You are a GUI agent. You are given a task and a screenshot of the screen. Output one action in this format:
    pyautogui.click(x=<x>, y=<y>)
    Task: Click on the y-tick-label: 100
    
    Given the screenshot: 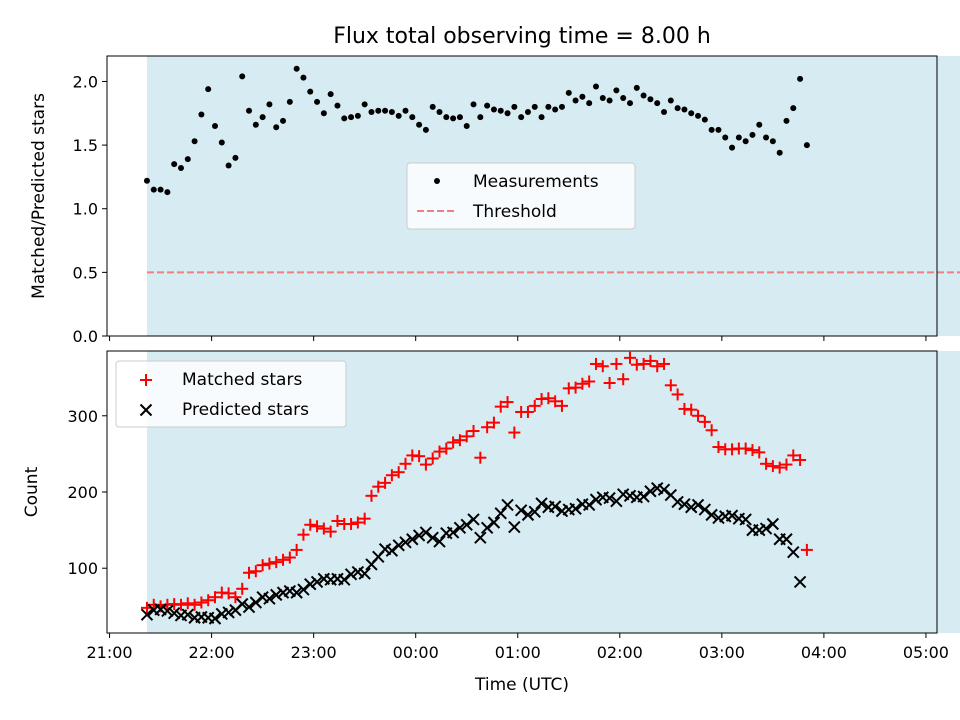 What is the action you would take?
    pyautogui.click(x=82, y=568)
    